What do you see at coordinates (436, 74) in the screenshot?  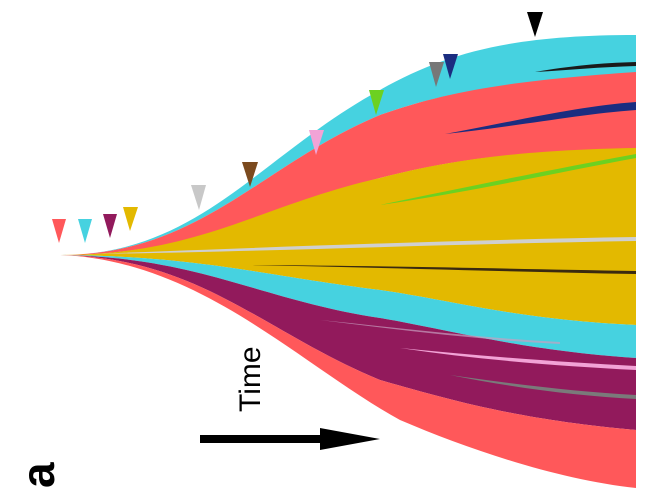 I see `marker-gray` at bounding box center [436, 74].